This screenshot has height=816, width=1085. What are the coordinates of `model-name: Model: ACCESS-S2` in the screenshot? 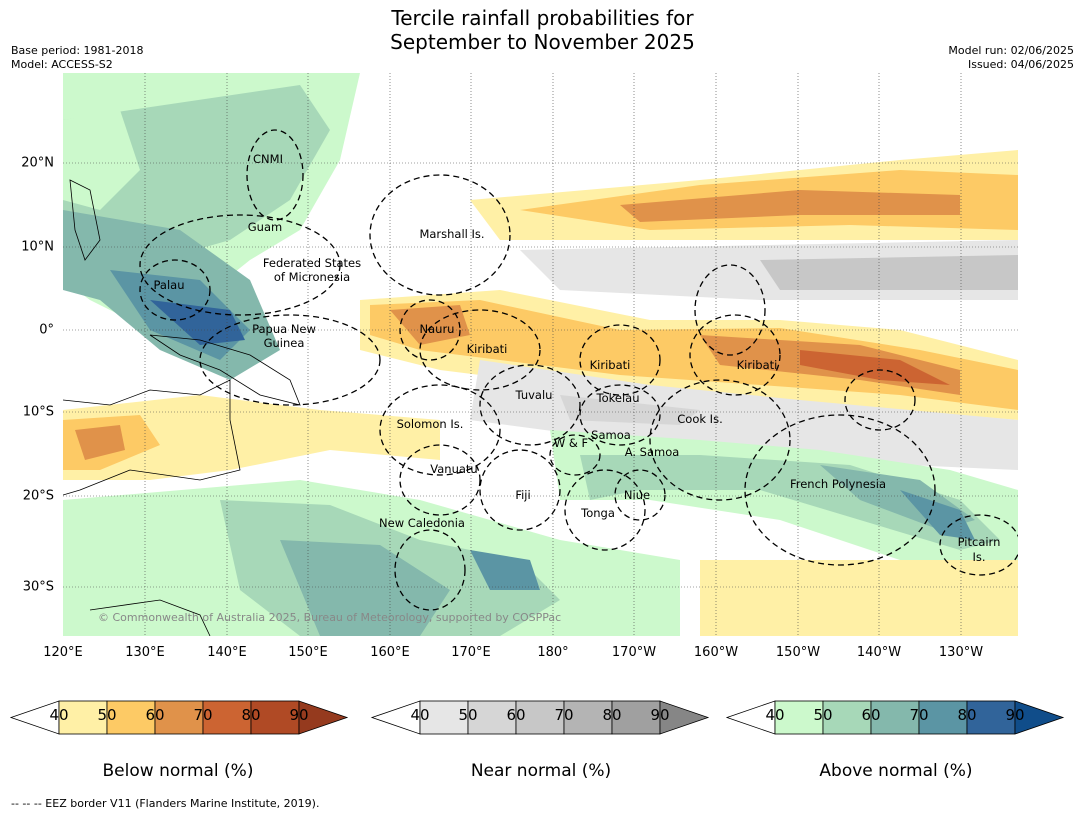 It's located at (62, 64).